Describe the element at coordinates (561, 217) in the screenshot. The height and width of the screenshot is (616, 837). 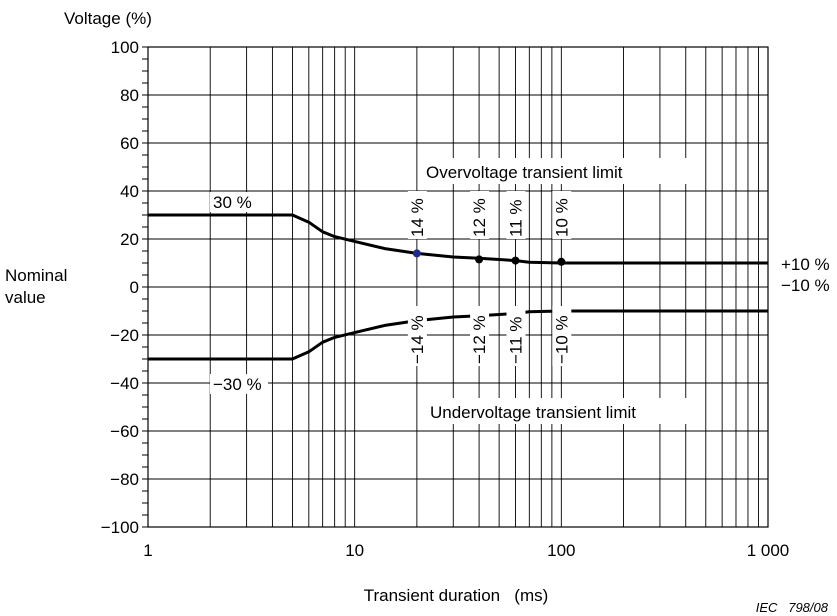
I see `upper-point-label: 10 %` at that location.